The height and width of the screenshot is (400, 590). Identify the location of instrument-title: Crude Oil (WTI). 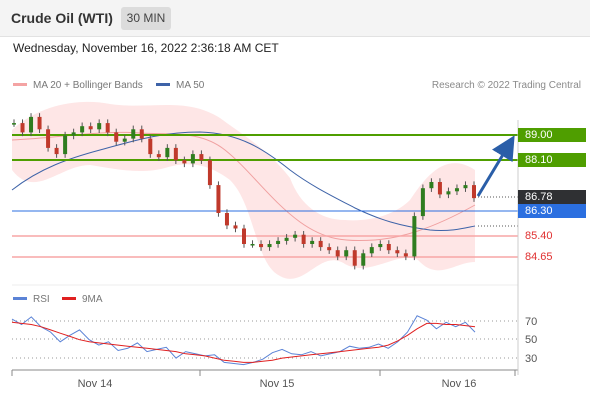
(62, 18).